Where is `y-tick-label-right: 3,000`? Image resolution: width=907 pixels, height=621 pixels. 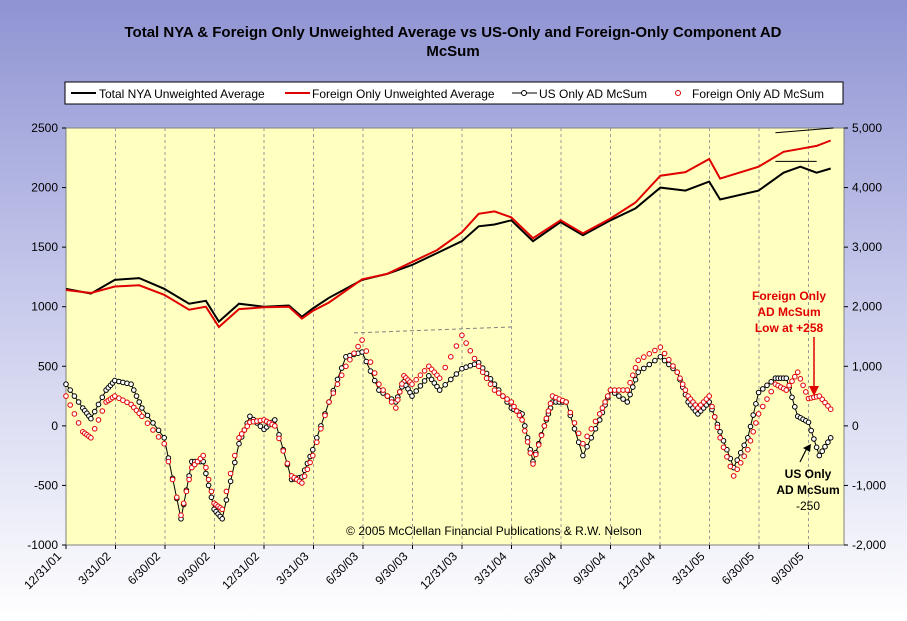 y-tick-label-right: 3,000 is located at coordinates (867, 247).